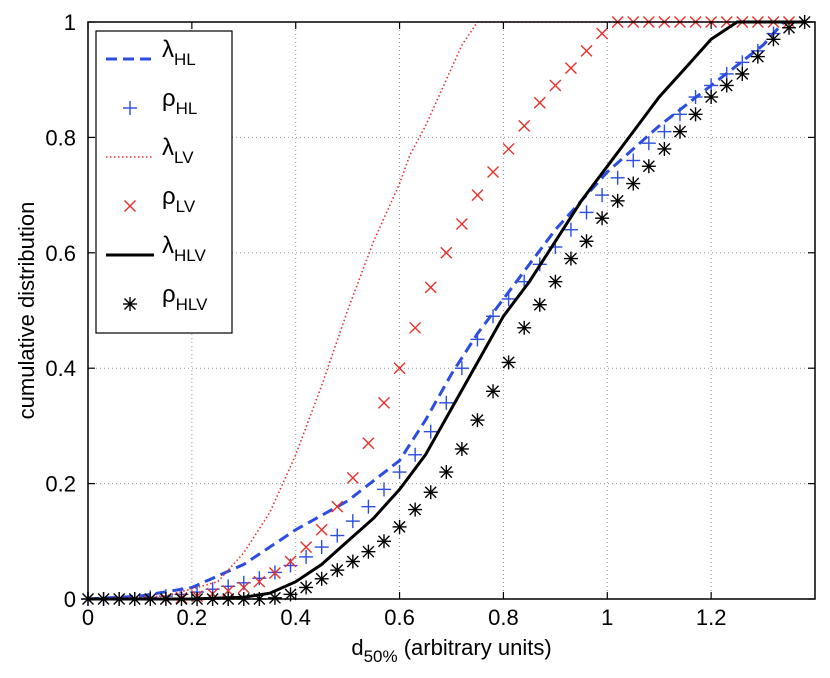  I want to click on legend-entry-rho-hlv: ρHLV, so click(165, 297).